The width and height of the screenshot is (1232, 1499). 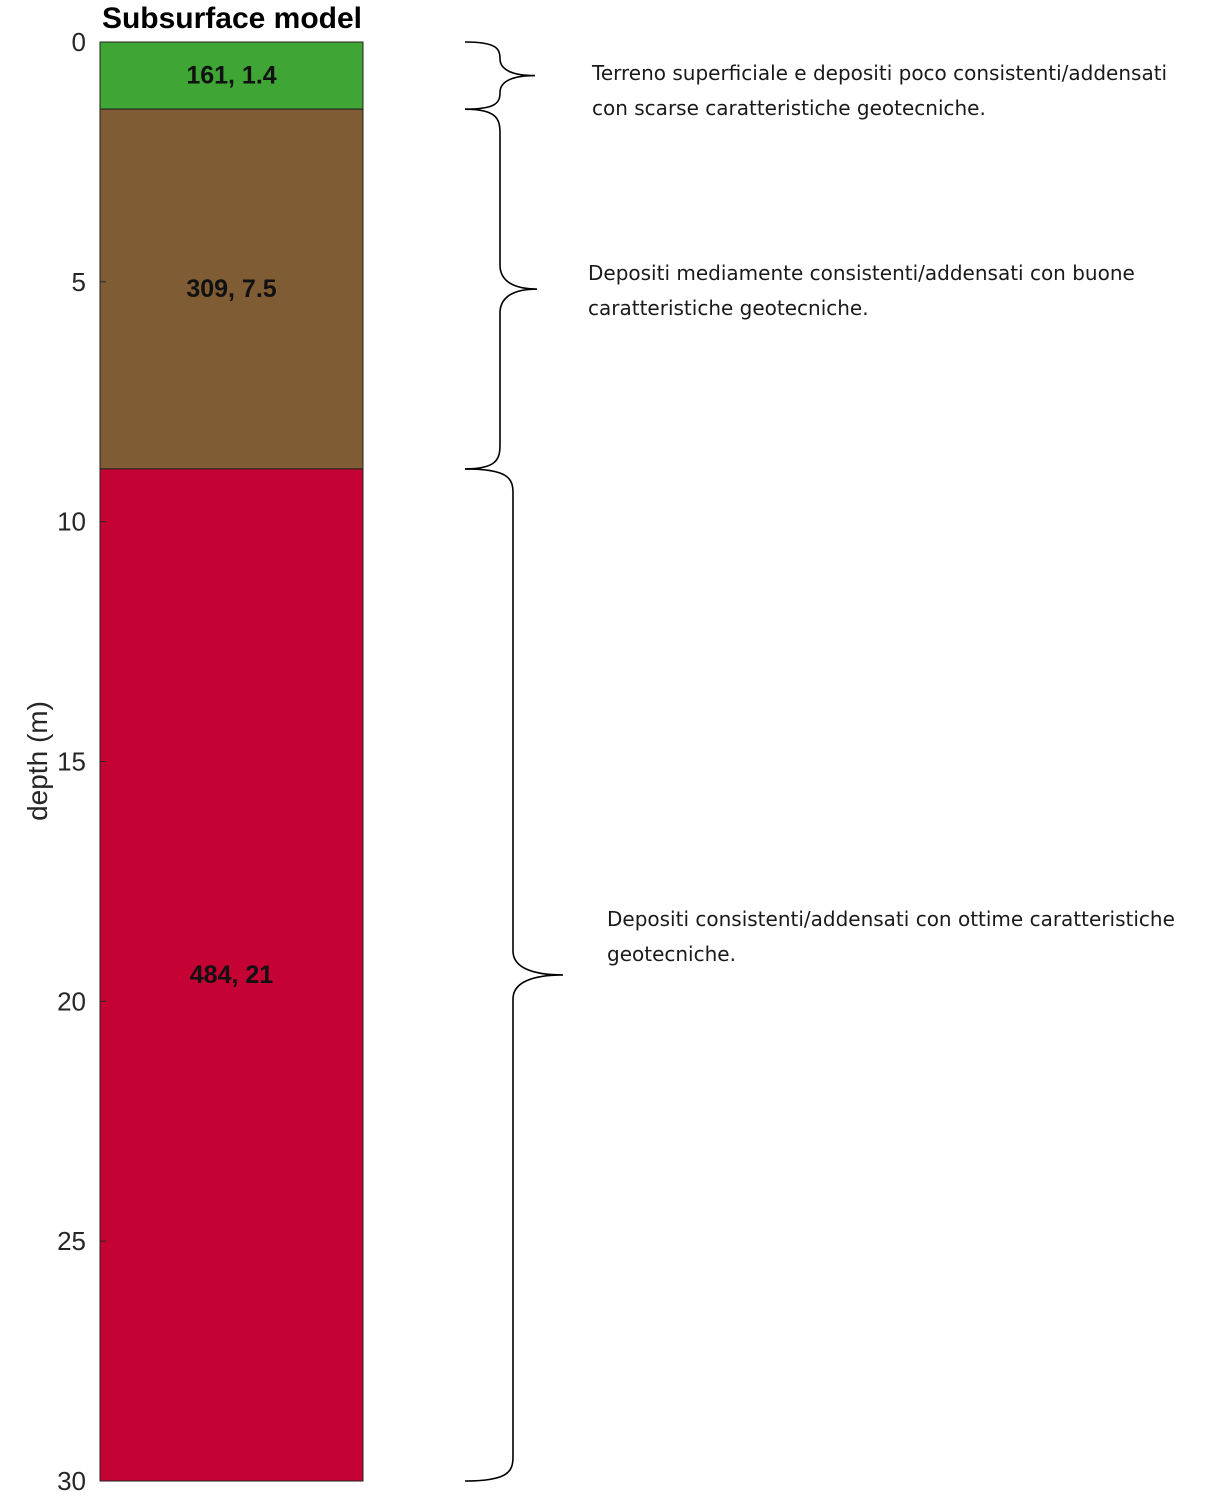 I want to click on y-tick-label: 15, so click(x=71, y=762).